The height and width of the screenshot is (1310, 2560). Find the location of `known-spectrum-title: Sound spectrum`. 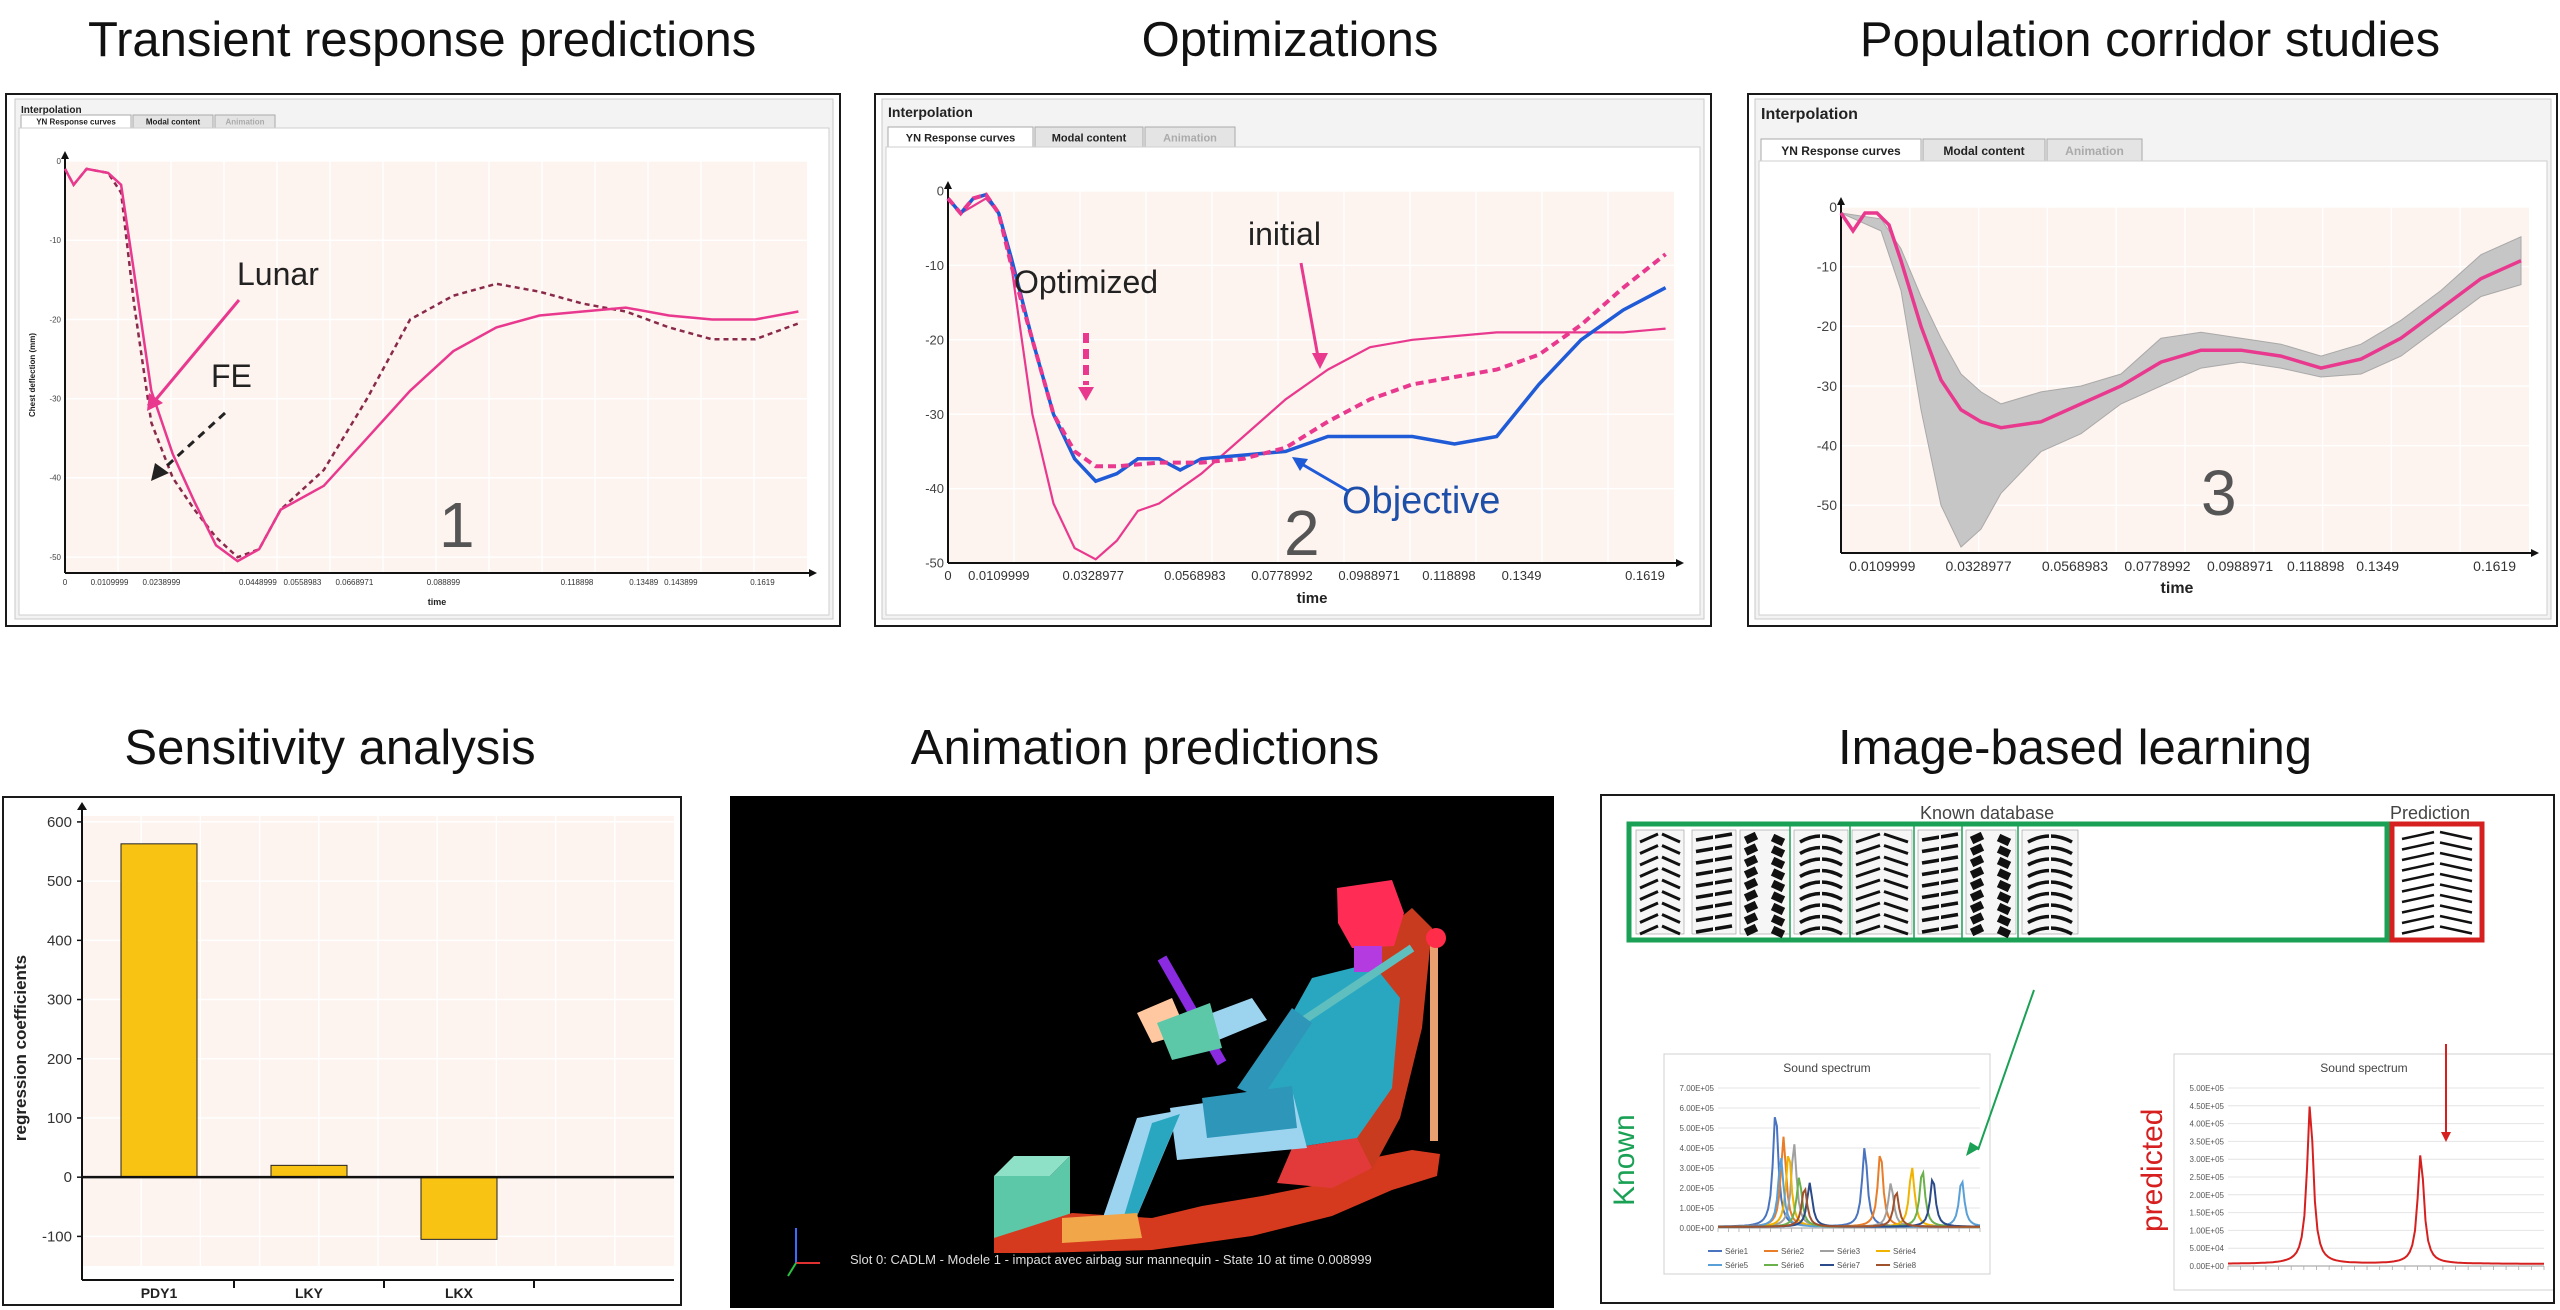

known-spectrum-title: Sound spectrum is located at coordinates (1826, 1068).